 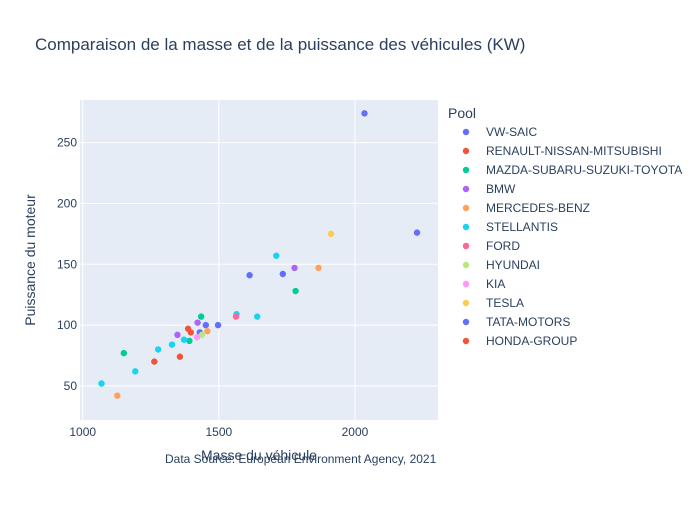 What do you see at coordinates (71, 386) in the screenshot?
I see `y-tick-label: 50` at bounding box center [71, 386].